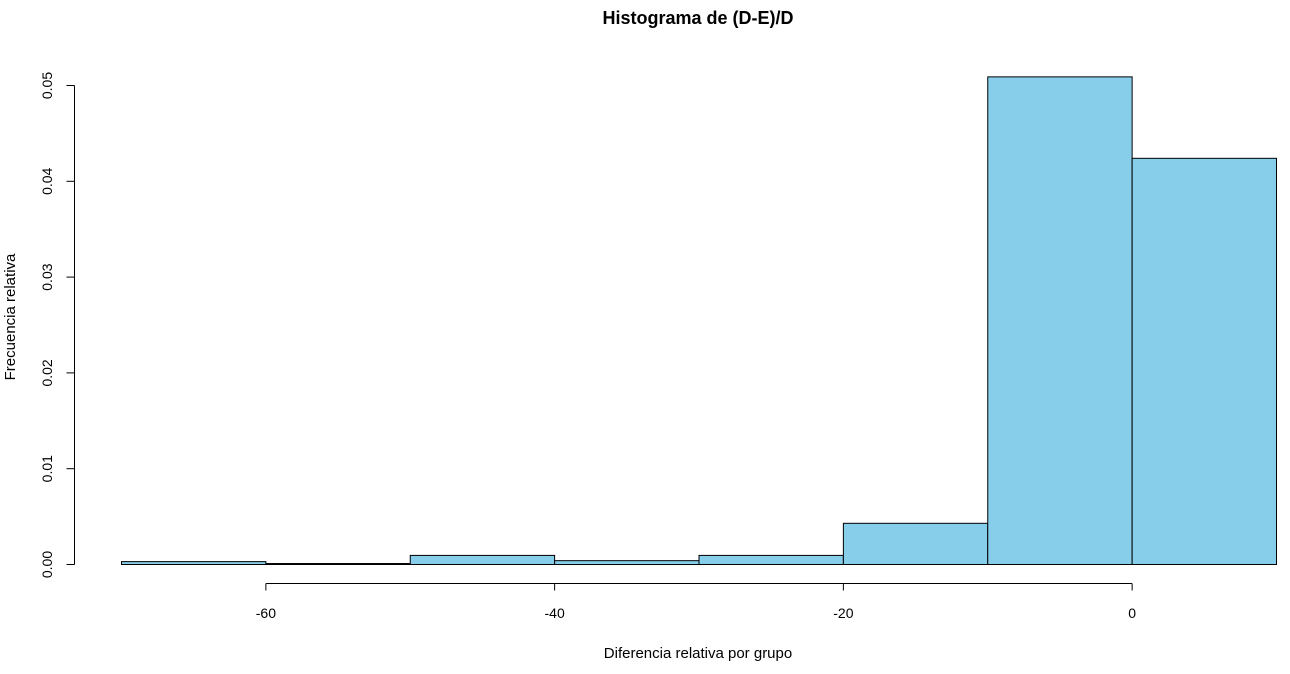 The width and height of the screenshot is (1290, 674). Describe the element at coordinates (696, 602) in the screenshot. I see `x-axis: -60 -40 -20 0` at that location.